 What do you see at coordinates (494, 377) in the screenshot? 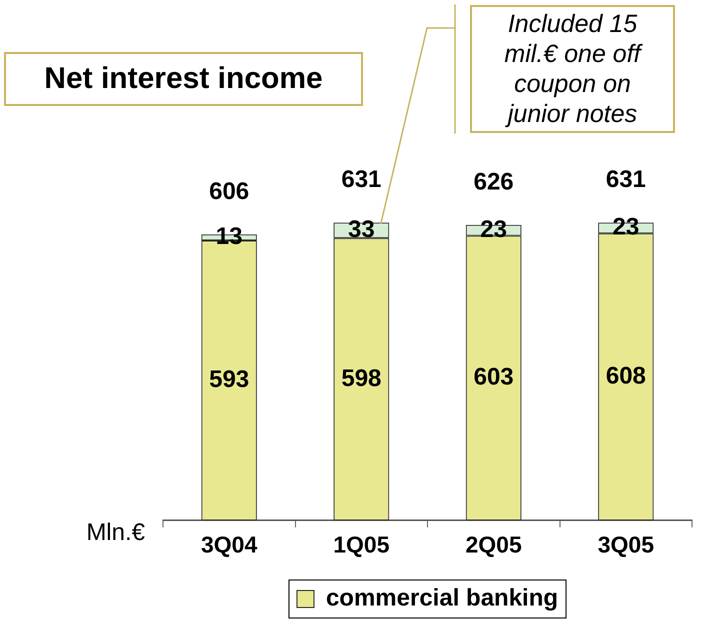
I see `data-label: 603` at bounding box center [494, 377].